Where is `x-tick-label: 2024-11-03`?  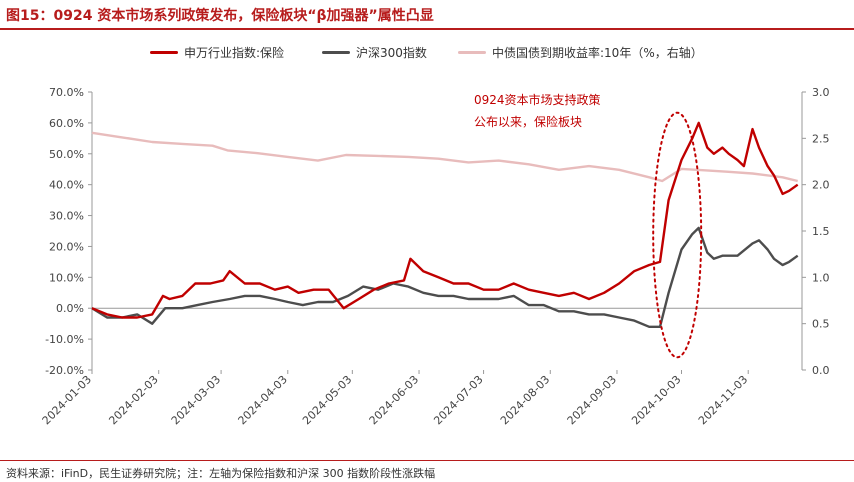 x-tick-label: 2024-11-03 is located at coordinates (723, 400).